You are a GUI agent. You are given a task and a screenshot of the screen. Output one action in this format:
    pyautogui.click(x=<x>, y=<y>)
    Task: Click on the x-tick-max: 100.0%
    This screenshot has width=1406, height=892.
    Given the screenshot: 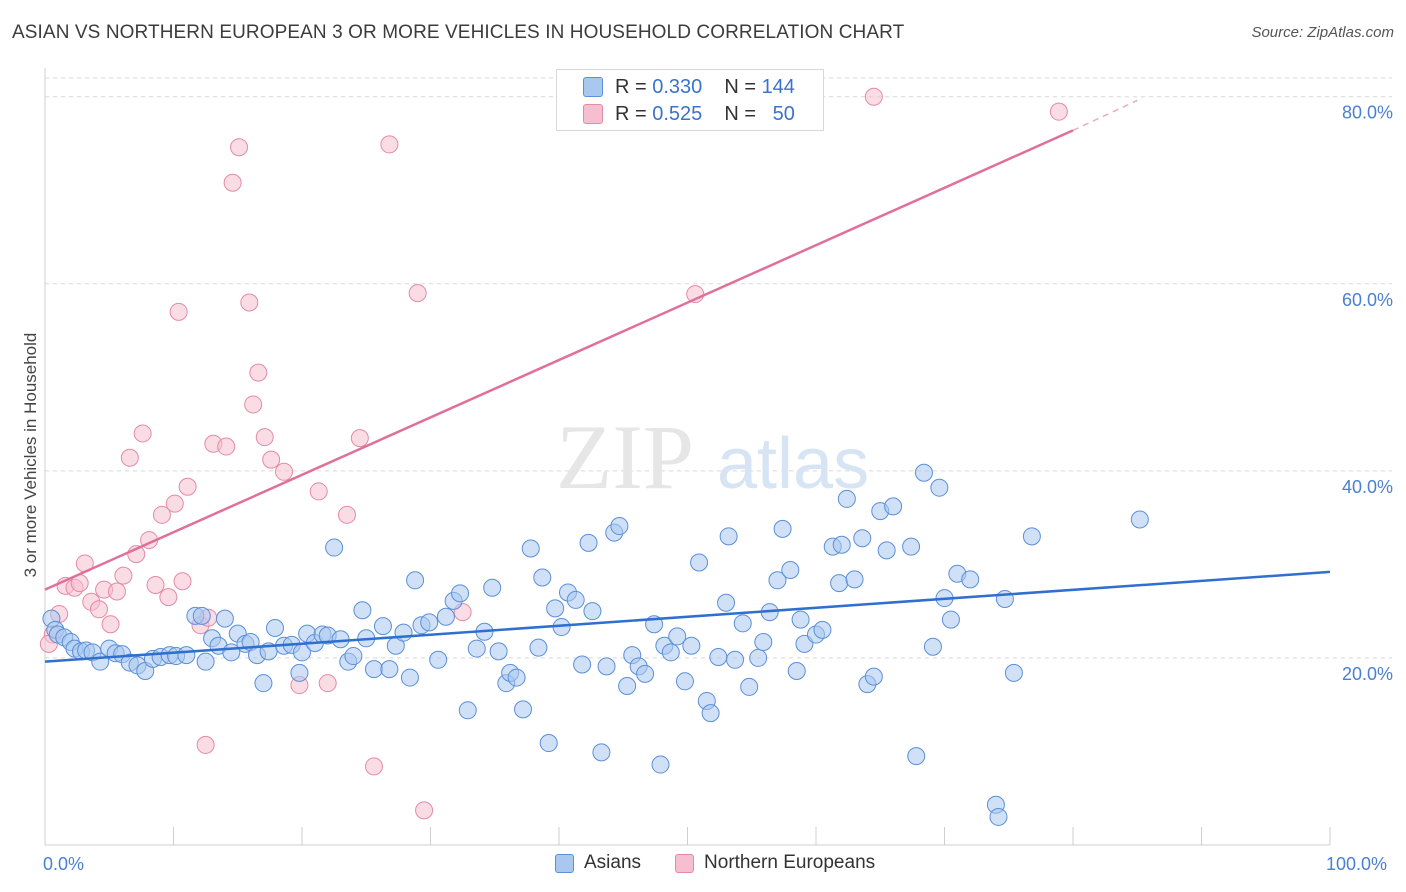 What is the action you would take?
    pyautogui.click(x=1356, y=864)
    